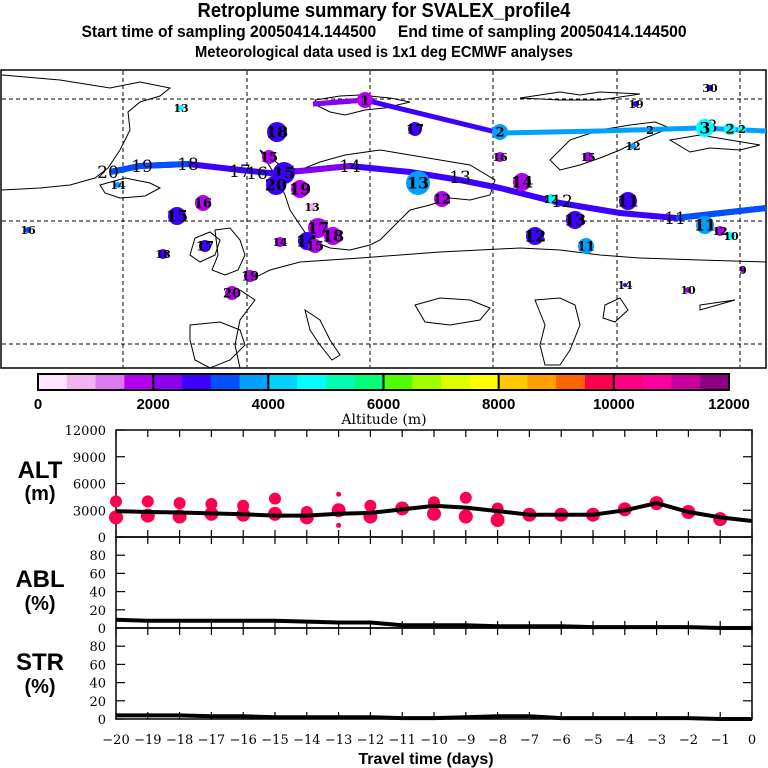 This screenshot has width=768, height=768. I want to click on coastline-iceland, so click(130, 188).